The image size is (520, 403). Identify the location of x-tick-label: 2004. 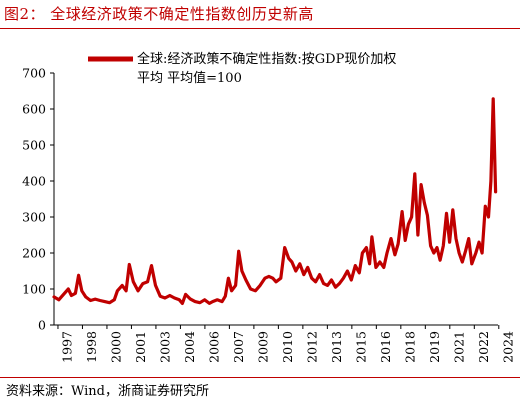
(189, 347).